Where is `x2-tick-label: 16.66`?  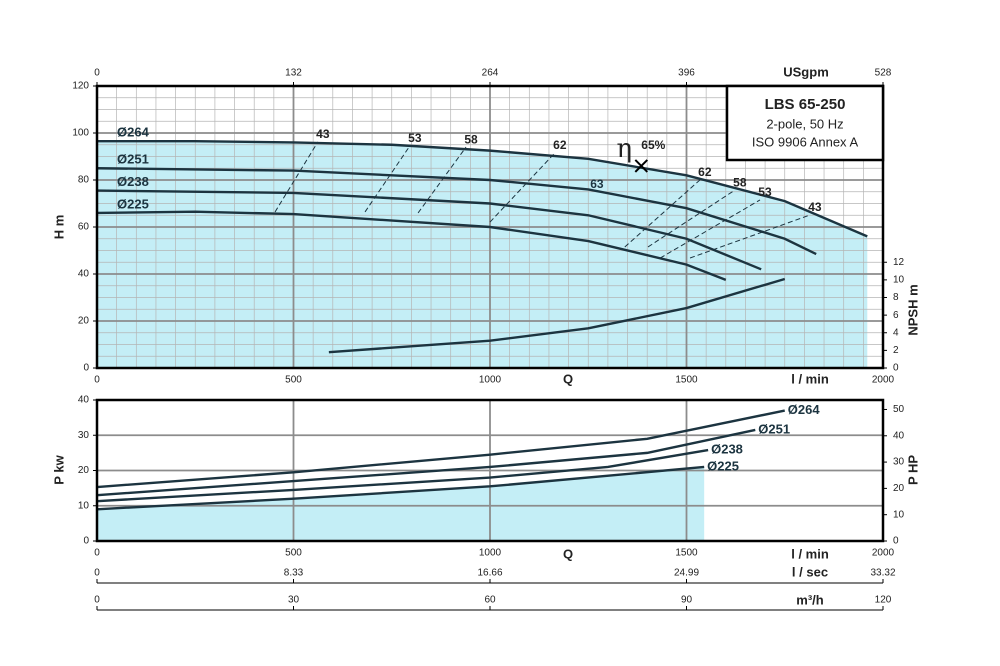
x2-tick-label: 16.66 is located at coordinates (489, 573).